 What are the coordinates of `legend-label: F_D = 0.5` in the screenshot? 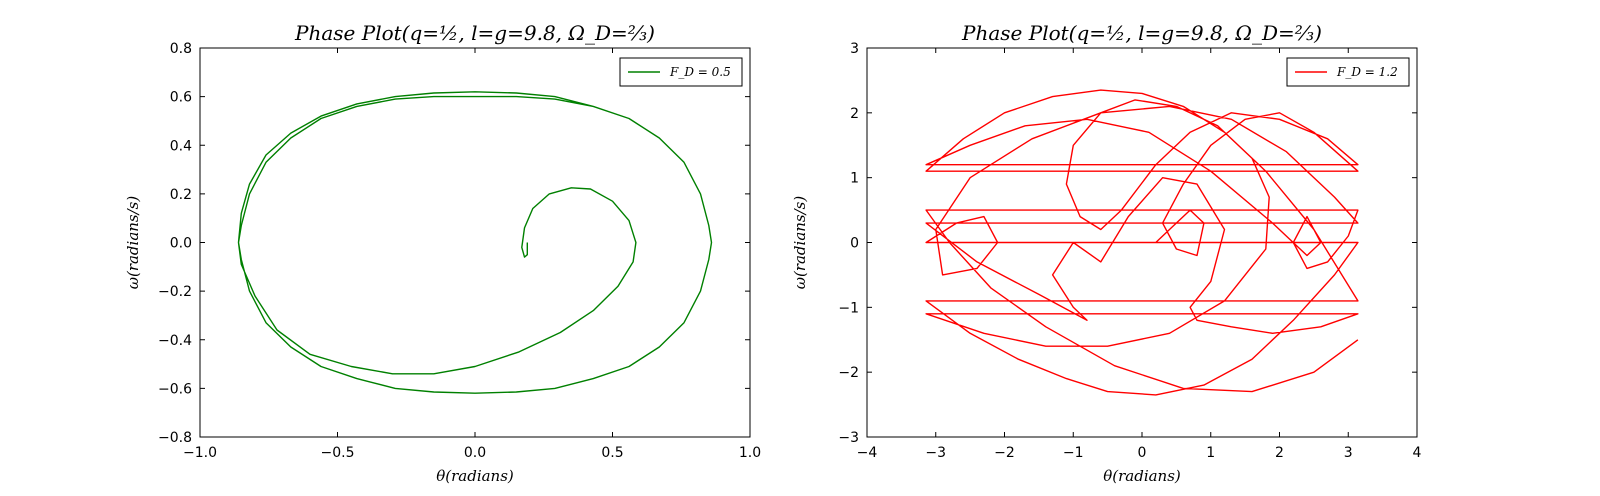 It's located at (700, 72).